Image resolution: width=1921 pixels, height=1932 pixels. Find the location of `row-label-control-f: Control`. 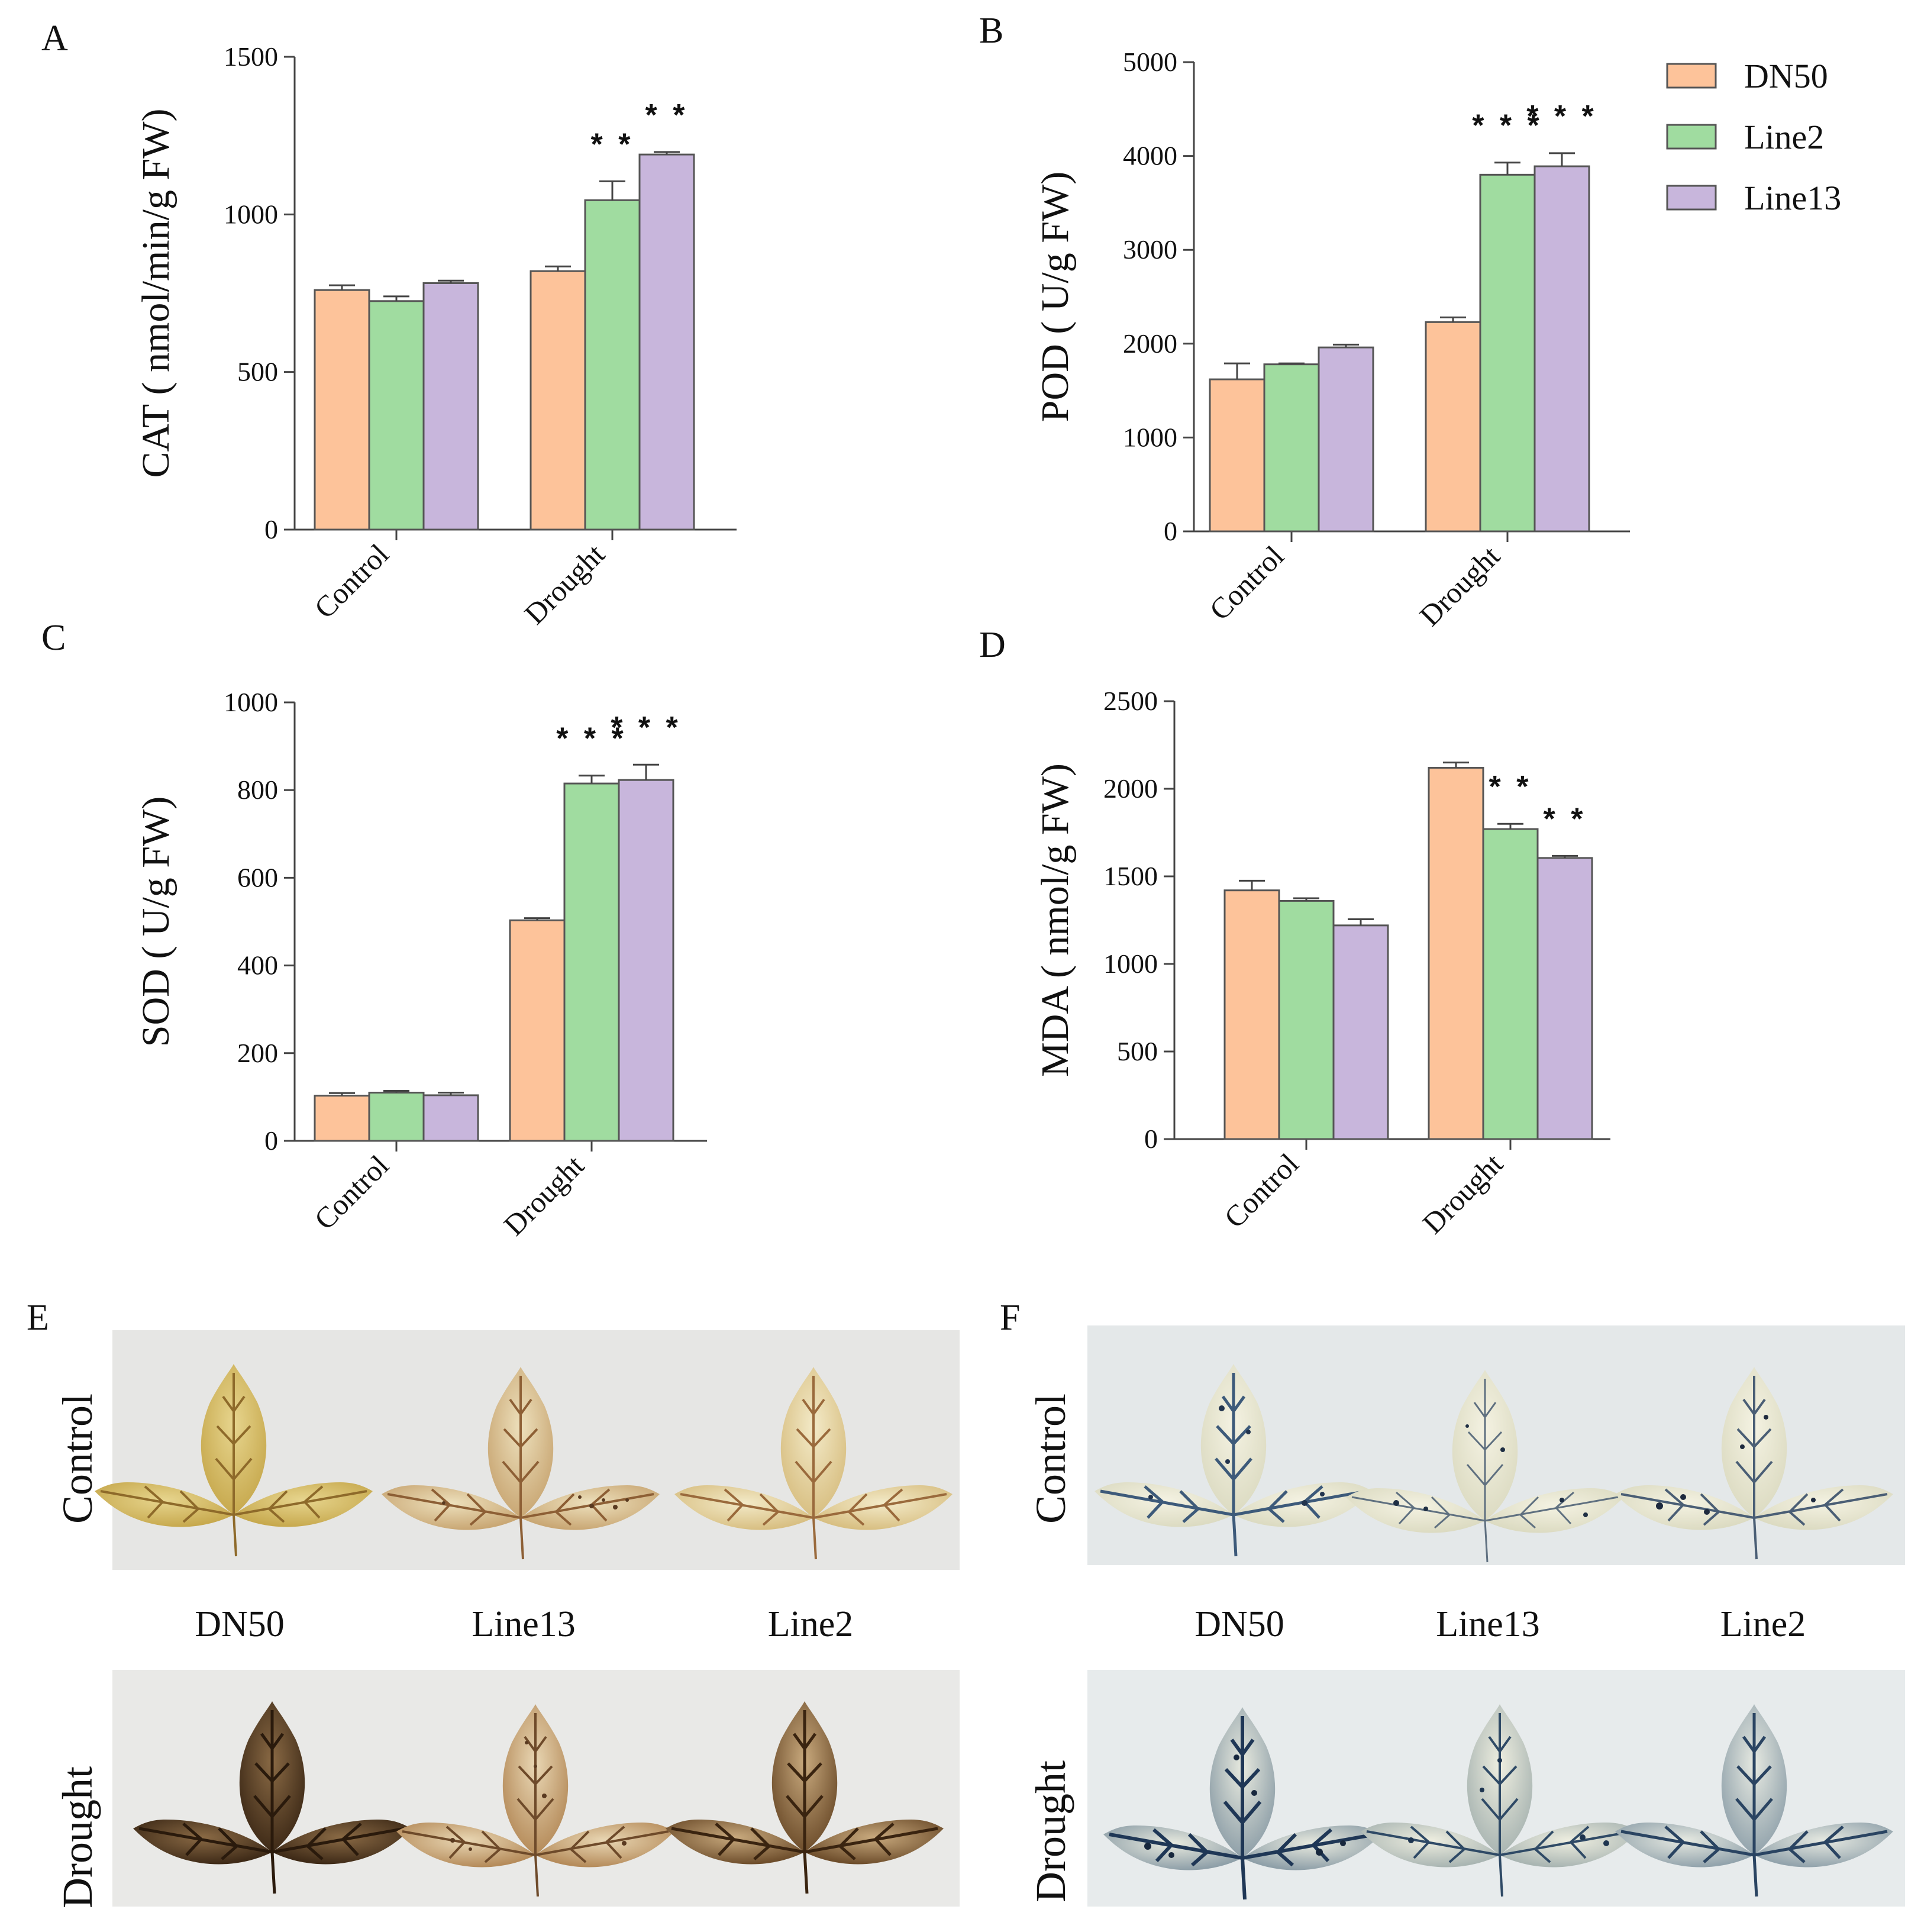

row-label-control-f: Control is located at coordinates (1050, 1459).